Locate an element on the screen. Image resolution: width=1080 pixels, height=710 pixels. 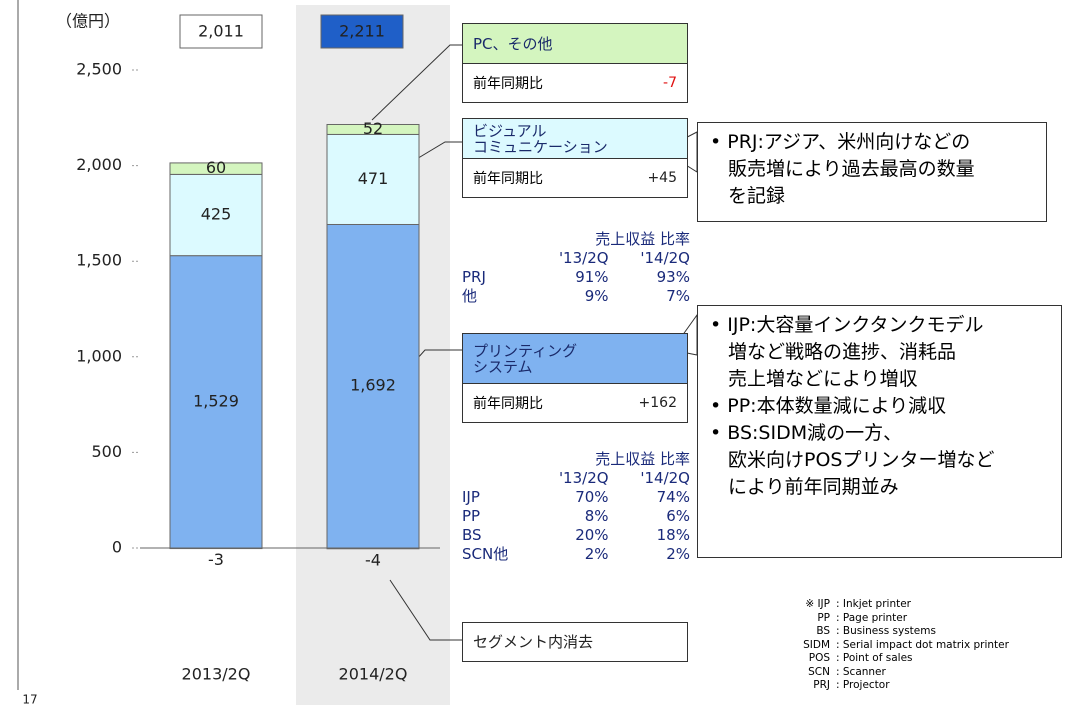
table-cell: 9% is located at coordinates (596, 296).